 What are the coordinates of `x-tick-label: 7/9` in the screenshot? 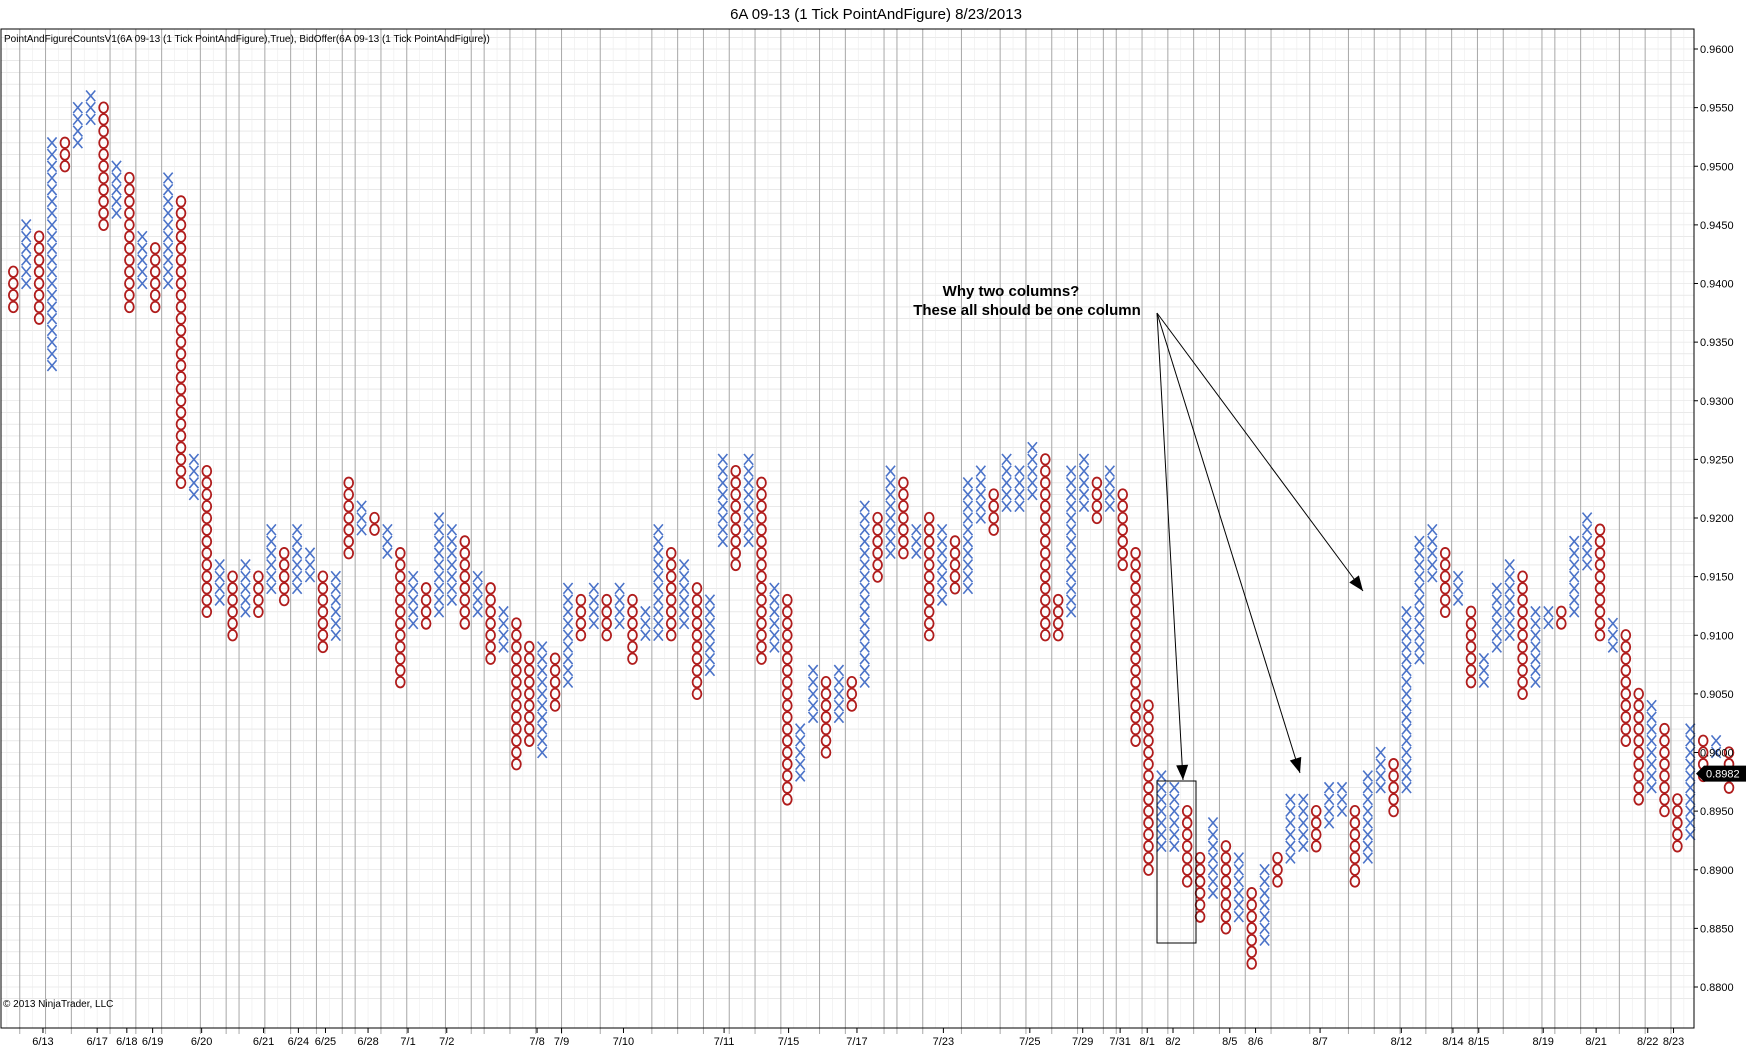 It's located at (561, 1042).